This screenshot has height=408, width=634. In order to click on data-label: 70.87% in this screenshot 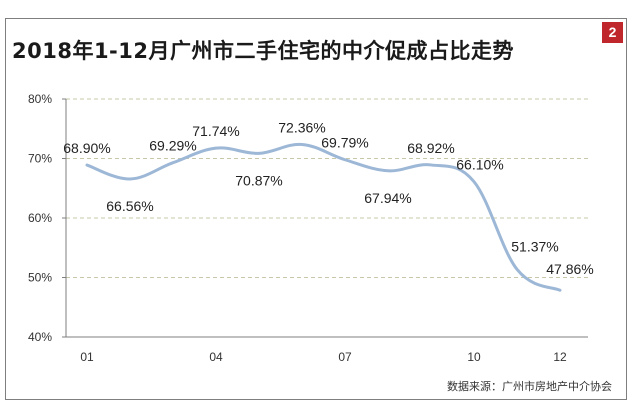, I will do `click(258, 180)`.